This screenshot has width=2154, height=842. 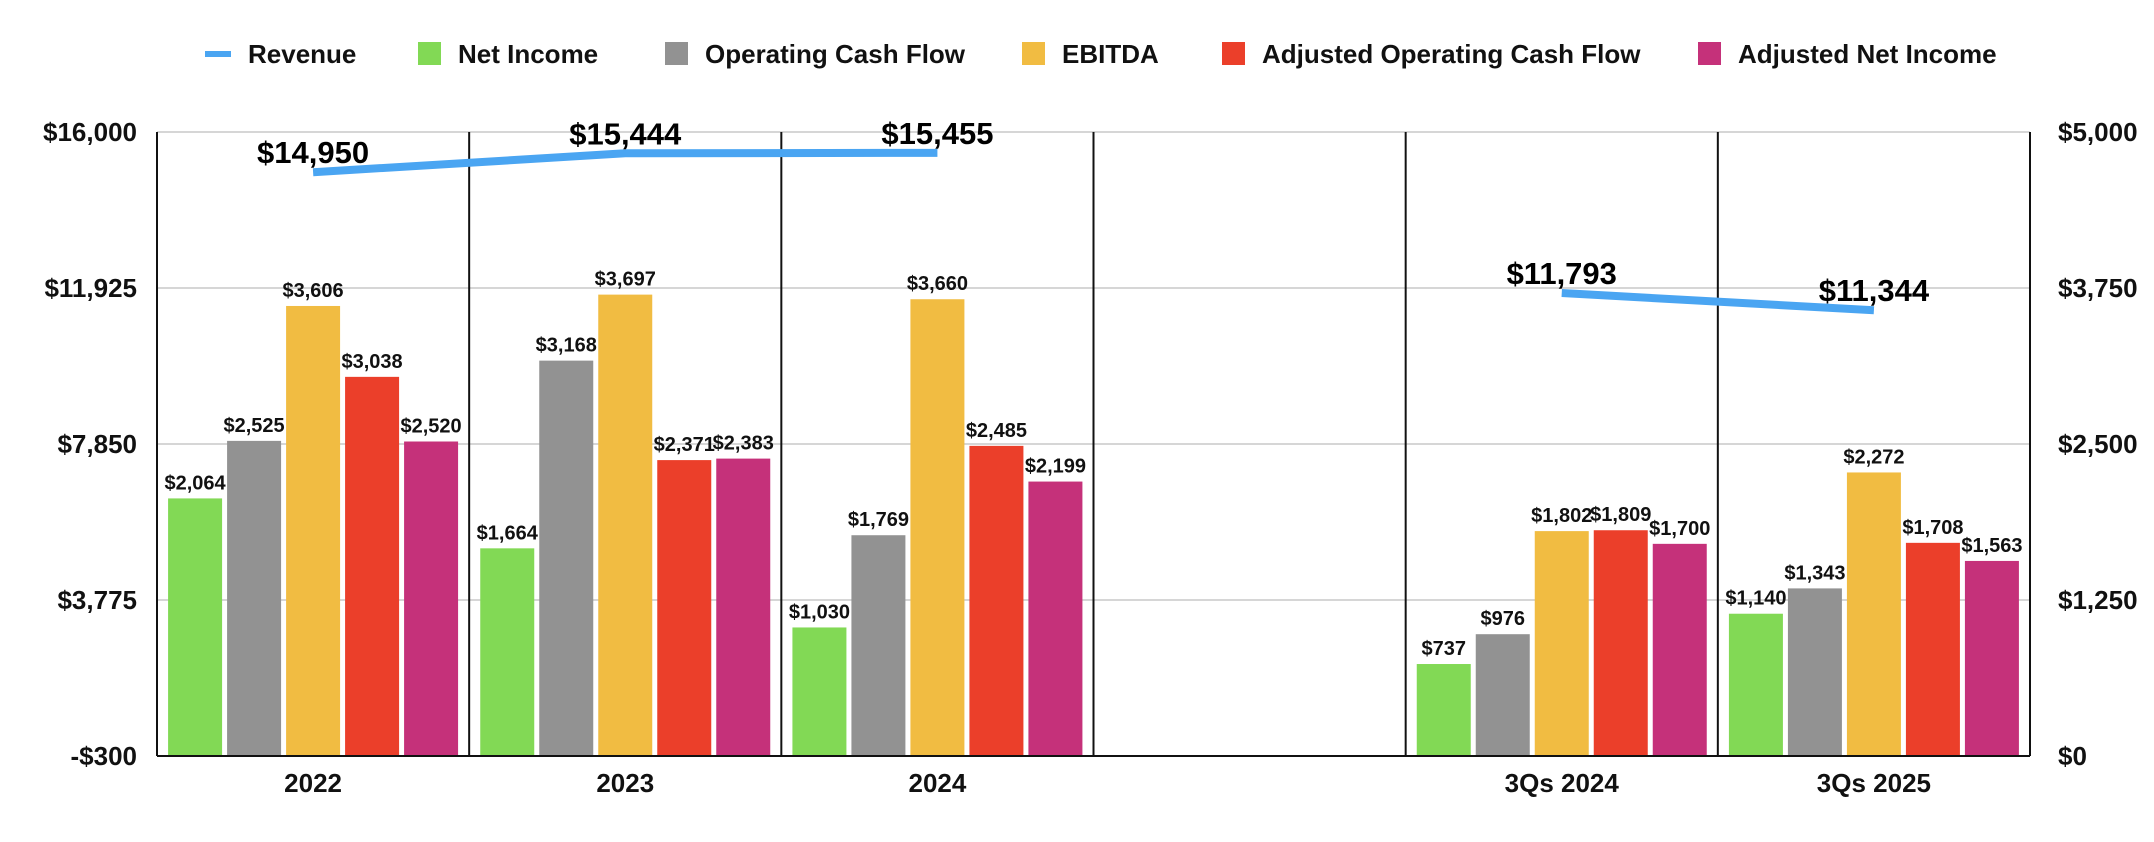 What do you see at coordinates (625, 783) in the screenshot?
I see `category-label: 2023` at bounding box center [625, 783].